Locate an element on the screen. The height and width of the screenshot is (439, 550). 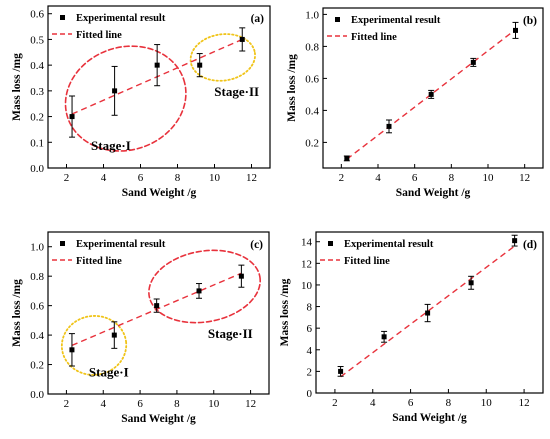
y-tick-label: 6 is located at coordinates (310, 329).